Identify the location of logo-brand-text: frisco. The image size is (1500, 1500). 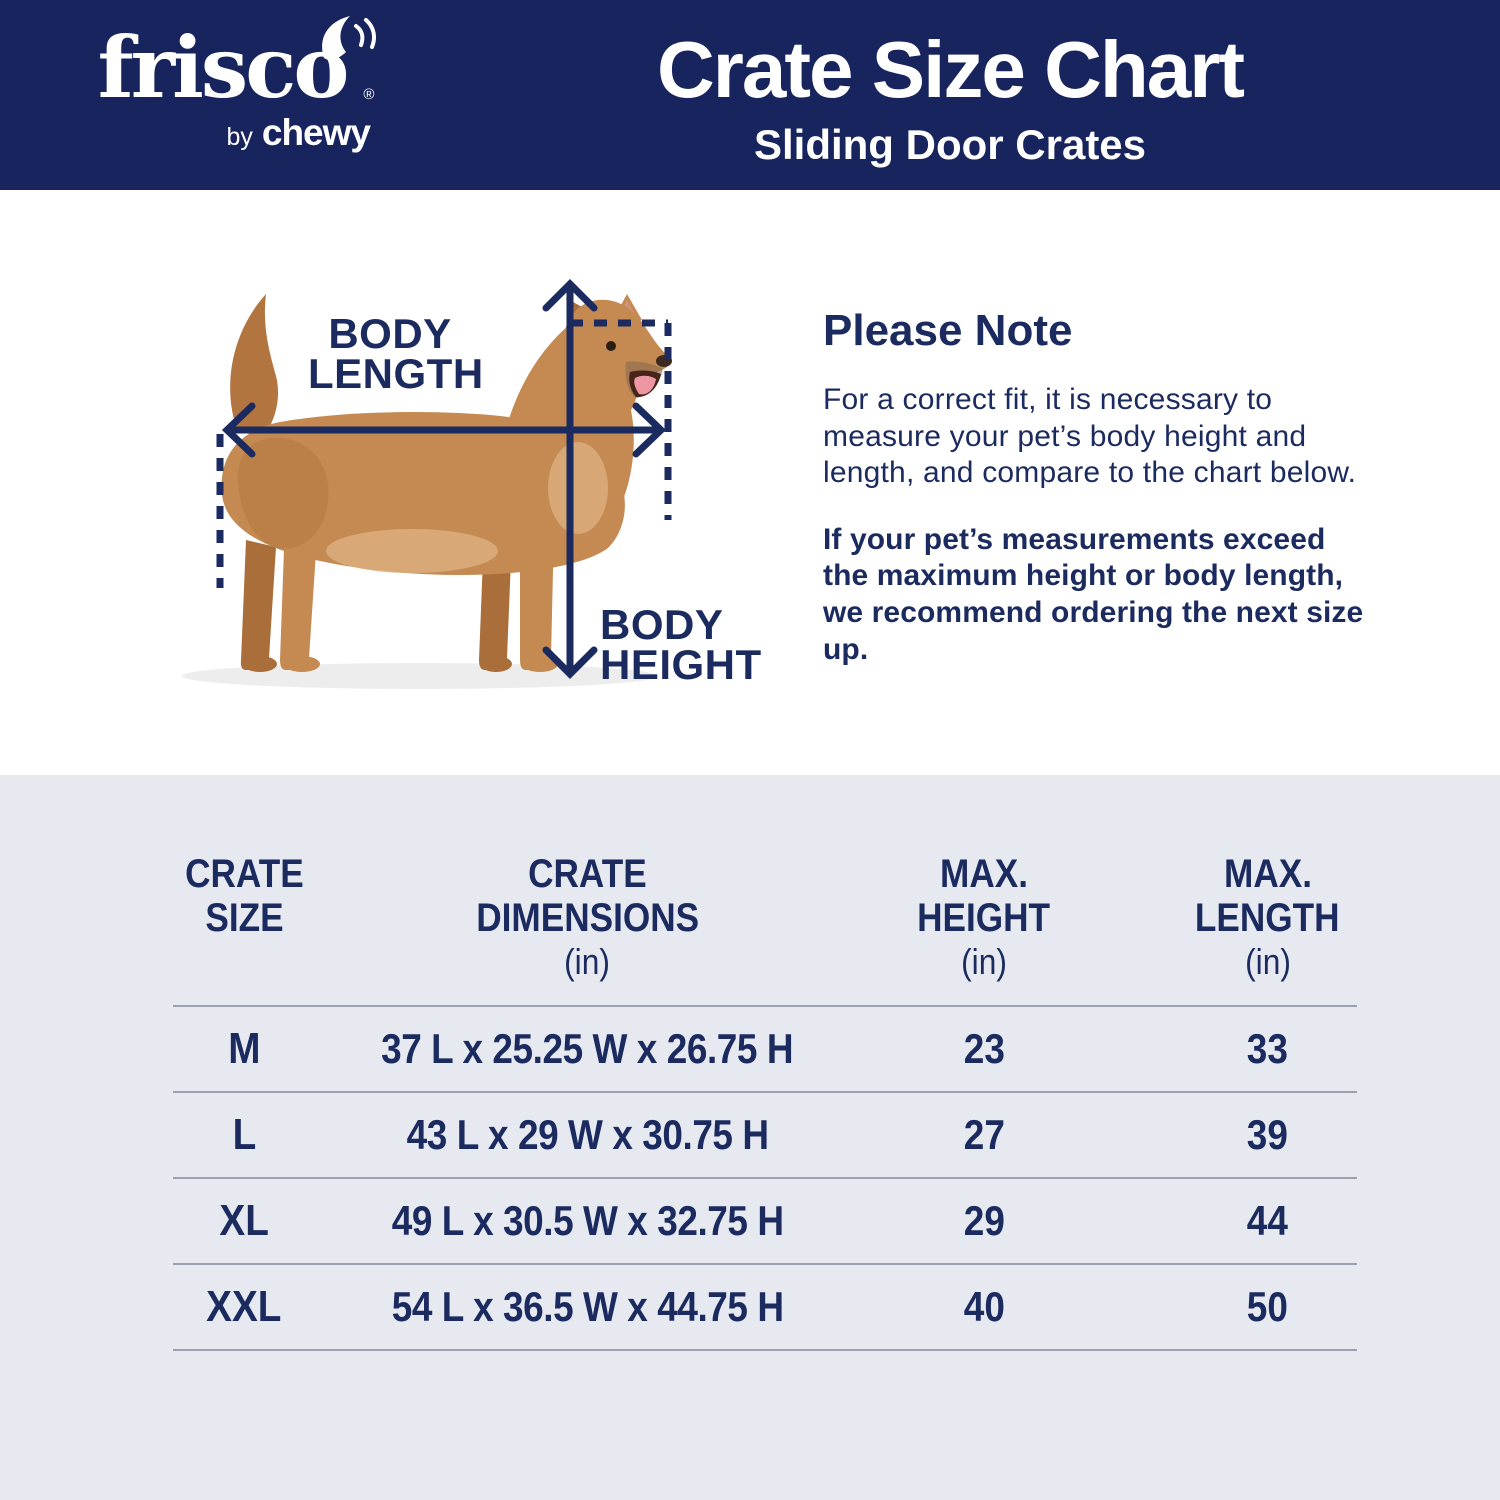
(223, 67).